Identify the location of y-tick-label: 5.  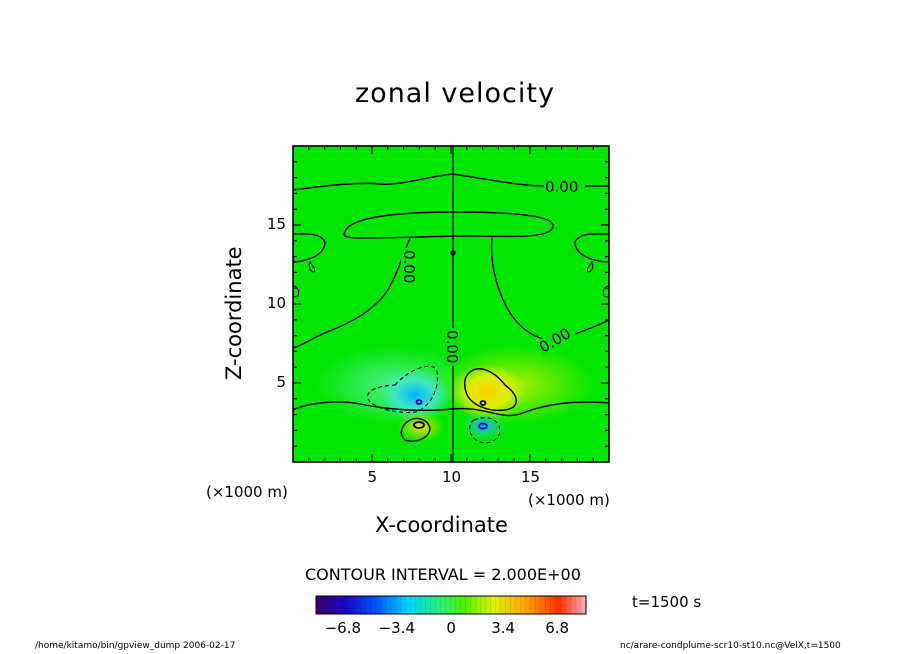
(281, 382).